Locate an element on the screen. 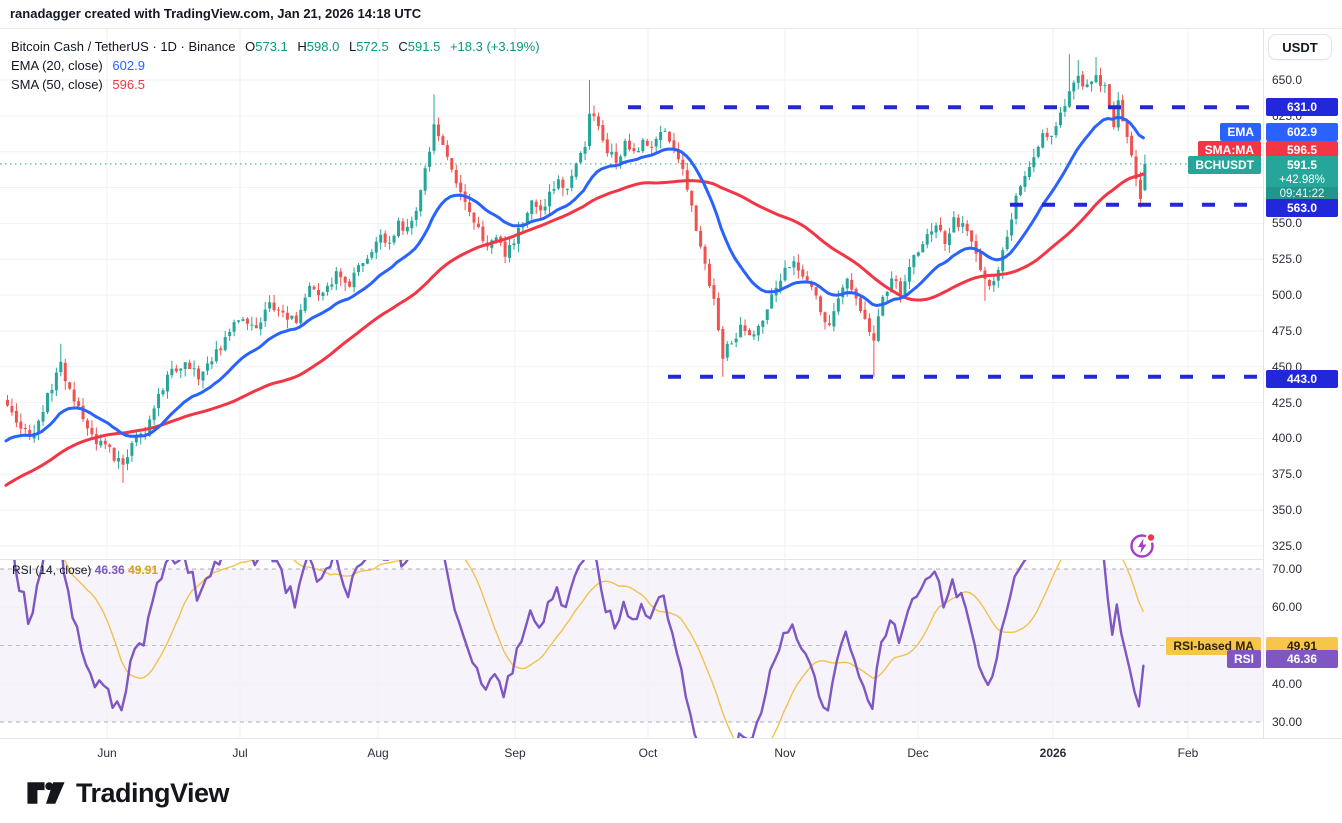  rsi-ma-legend-value: 49.91 is located at coordinates (143, 570).